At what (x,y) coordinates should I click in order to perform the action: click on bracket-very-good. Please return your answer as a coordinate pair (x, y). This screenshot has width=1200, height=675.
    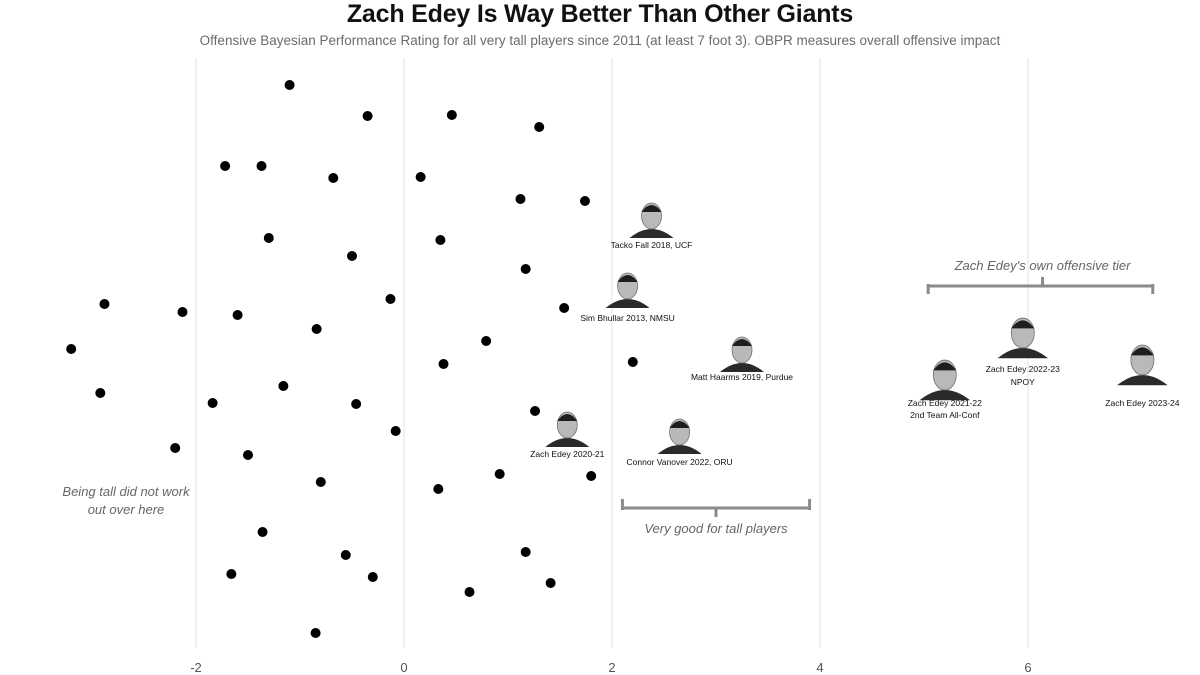
    Looking at the image, I should click on (716, 508).